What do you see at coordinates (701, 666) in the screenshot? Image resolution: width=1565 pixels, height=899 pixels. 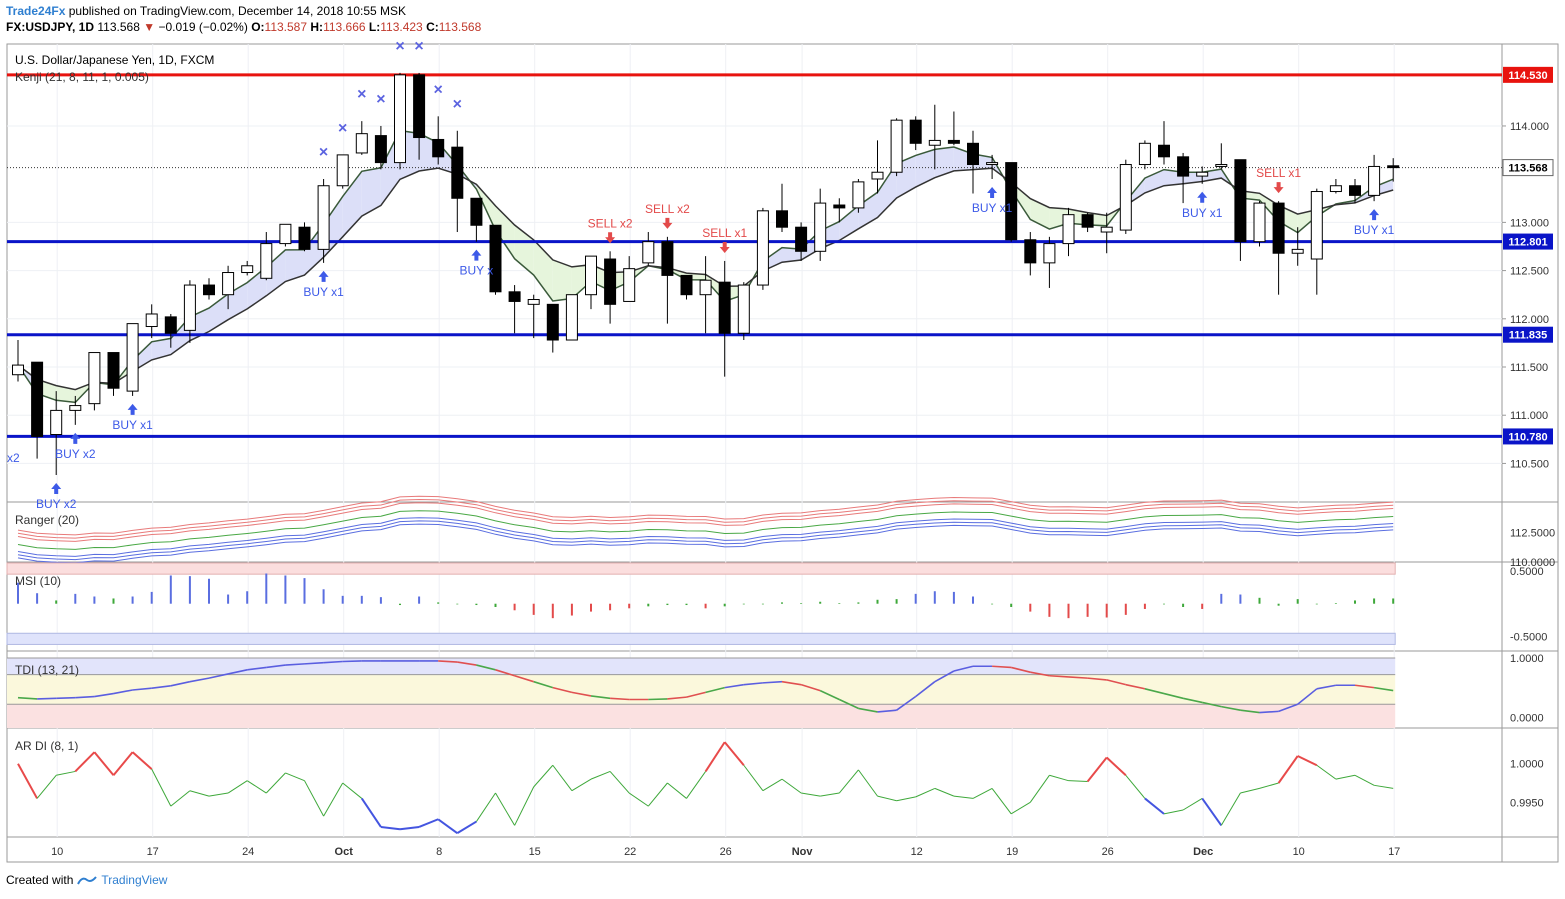 I see `tdi-upper-zone` at bounding box center [701, 666].